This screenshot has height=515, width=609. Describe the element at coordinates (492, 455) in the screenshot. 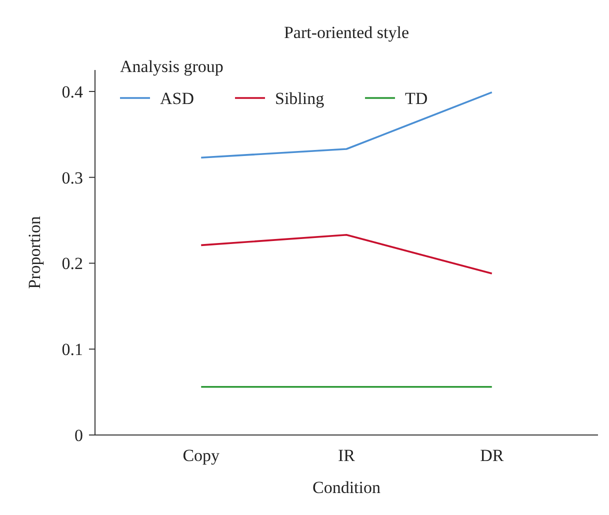

I see `x-tick-label: DR` at that location.